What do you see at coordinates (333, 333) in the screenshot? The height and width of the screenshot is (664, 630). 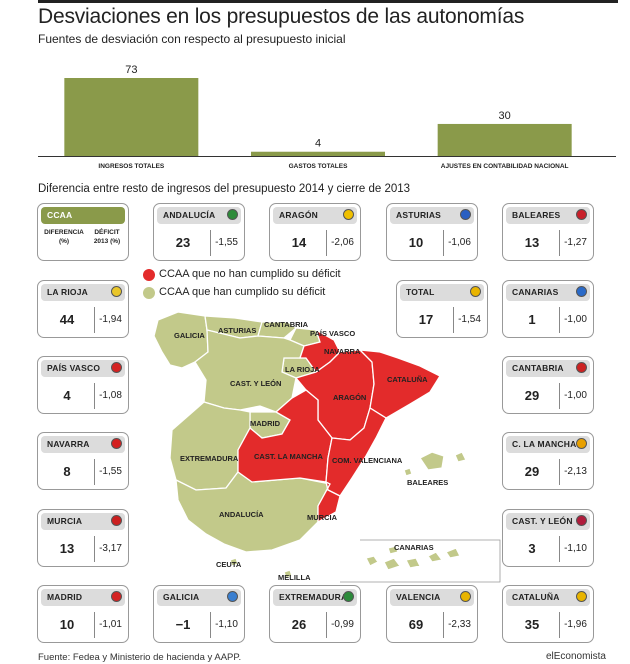 I see `map-label-pais-vasco: PAÍS VASCO` at bounding box center [333, 333].